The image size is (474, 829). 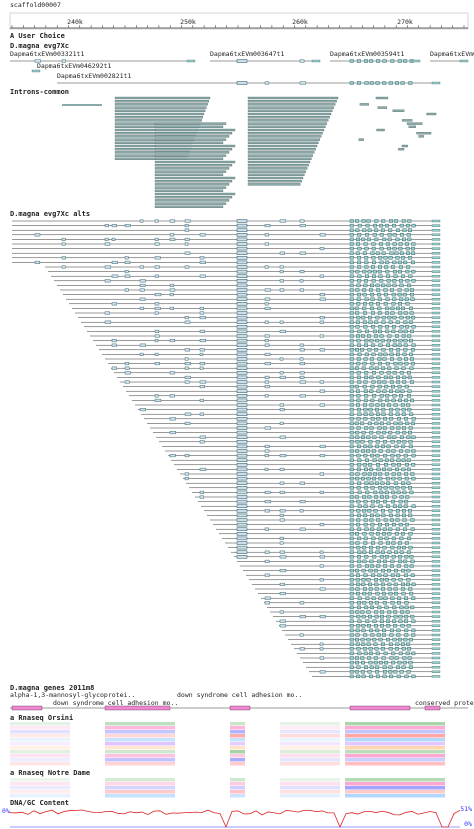 What do you see at coordinates (72, 695) in the screenshot?
I see `feature-label: alpha-1,3-mannosyl-glycoprotei..` at bounding box center [72, 695].